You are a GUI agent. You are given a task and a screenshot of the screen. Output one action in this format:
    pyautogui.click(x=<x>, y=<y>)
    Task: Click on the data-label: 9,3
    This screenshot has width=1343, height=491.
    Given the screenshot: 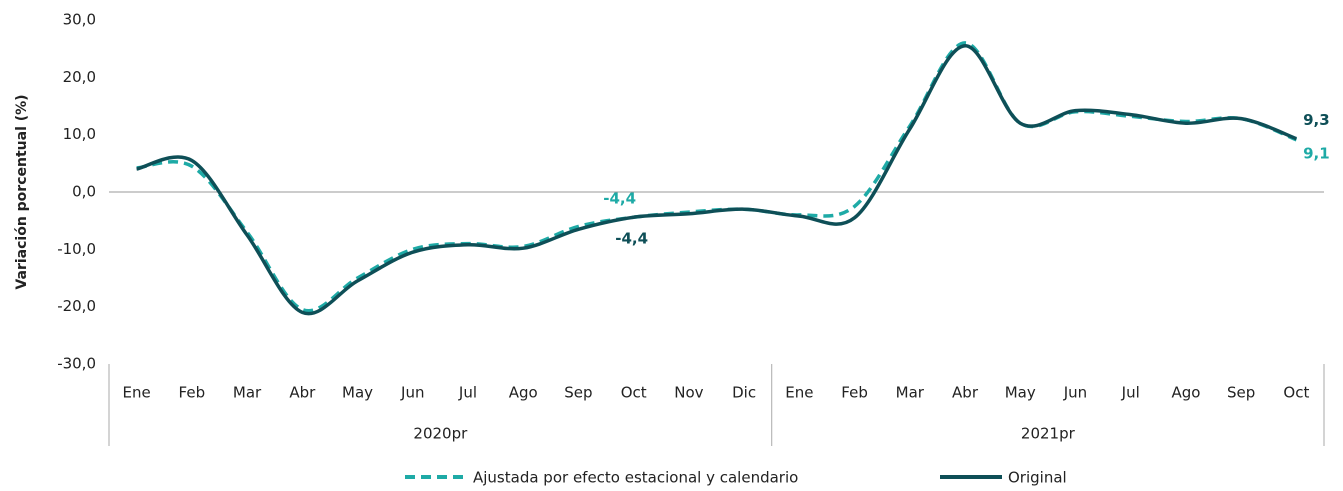 What is the action you would take?
    pyautogui.click(x=1316, y=120)
    